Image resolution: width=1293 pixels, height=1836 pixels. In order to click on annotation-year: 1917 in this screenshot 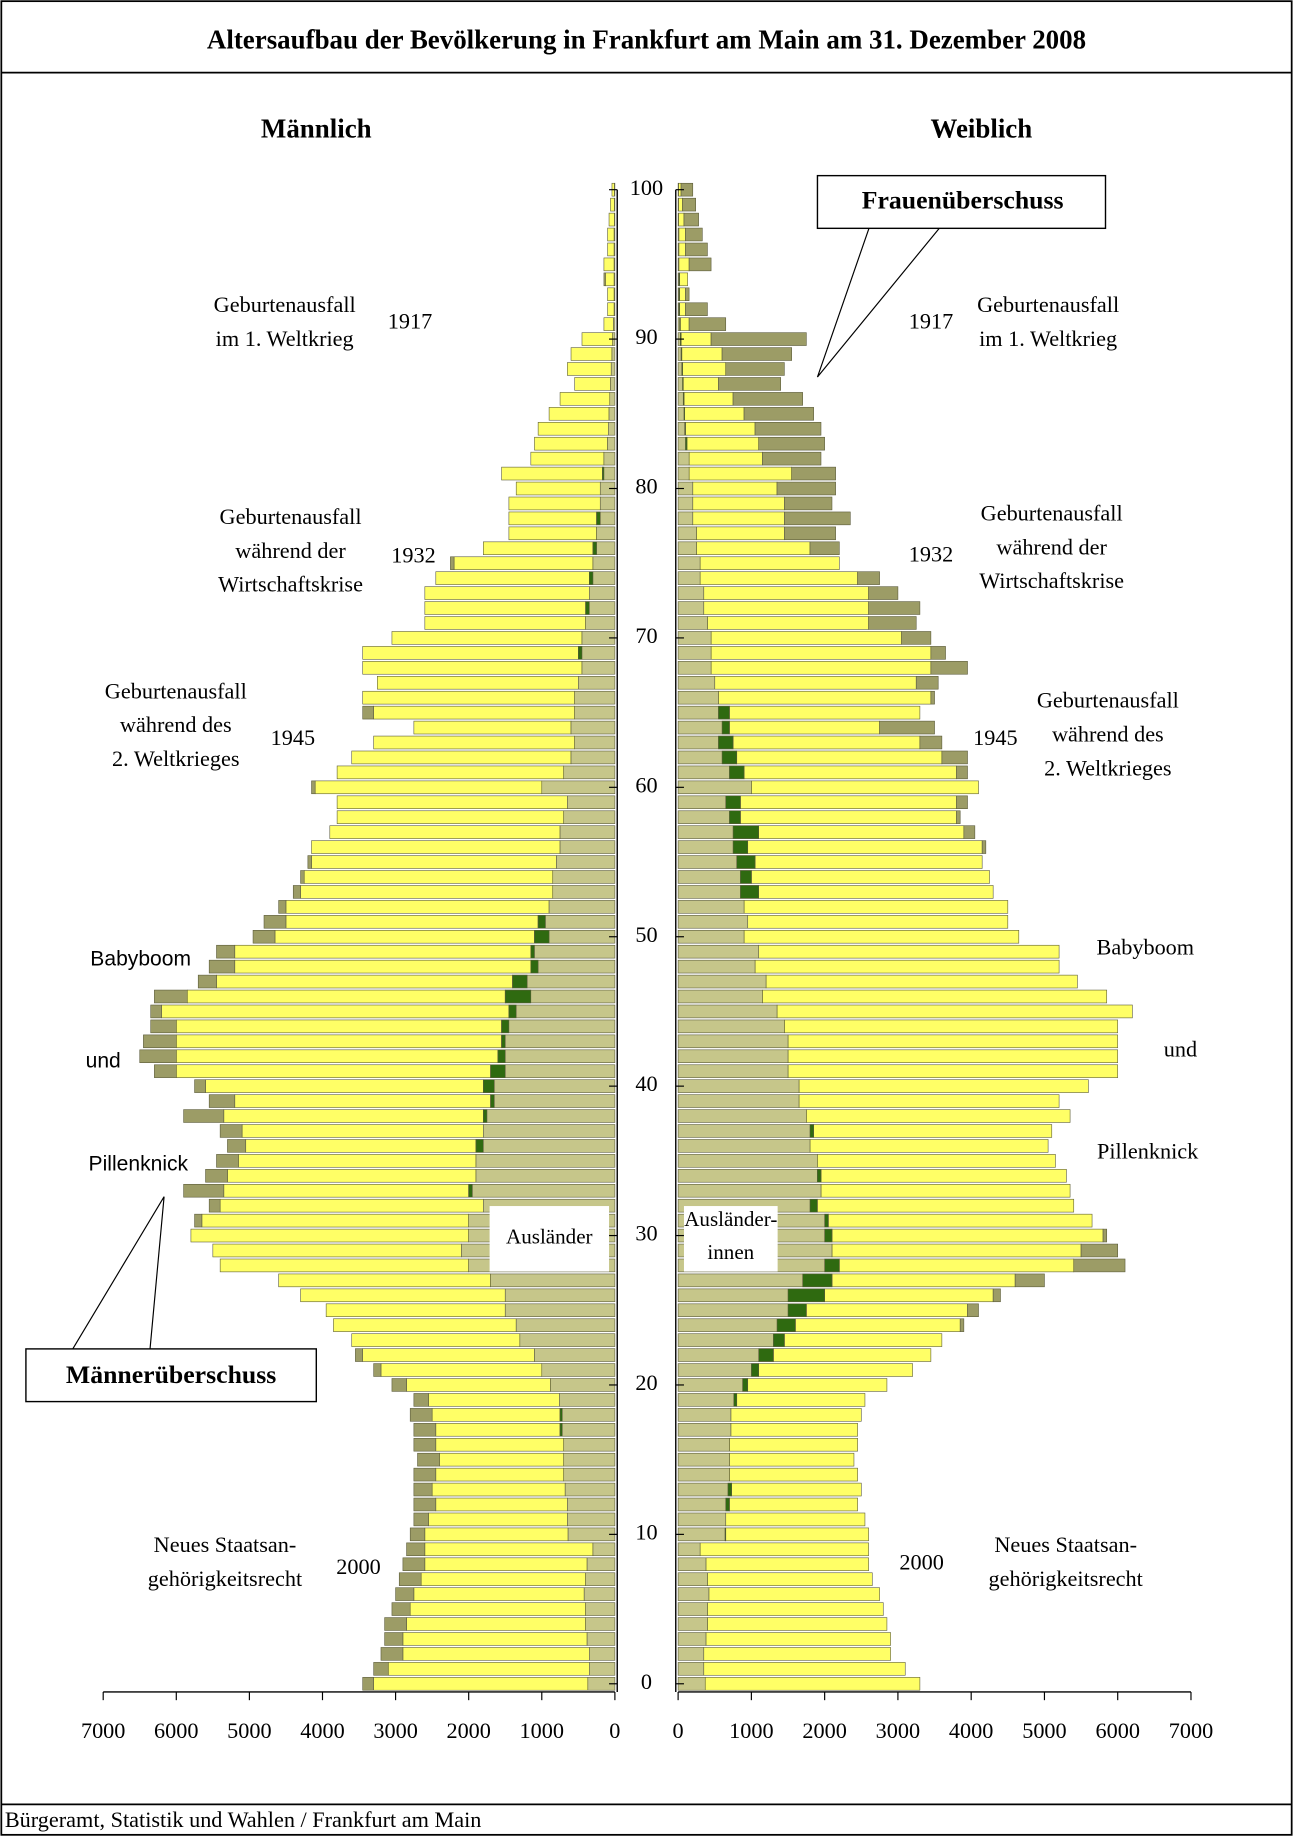, I will do `click(931, 320)`.